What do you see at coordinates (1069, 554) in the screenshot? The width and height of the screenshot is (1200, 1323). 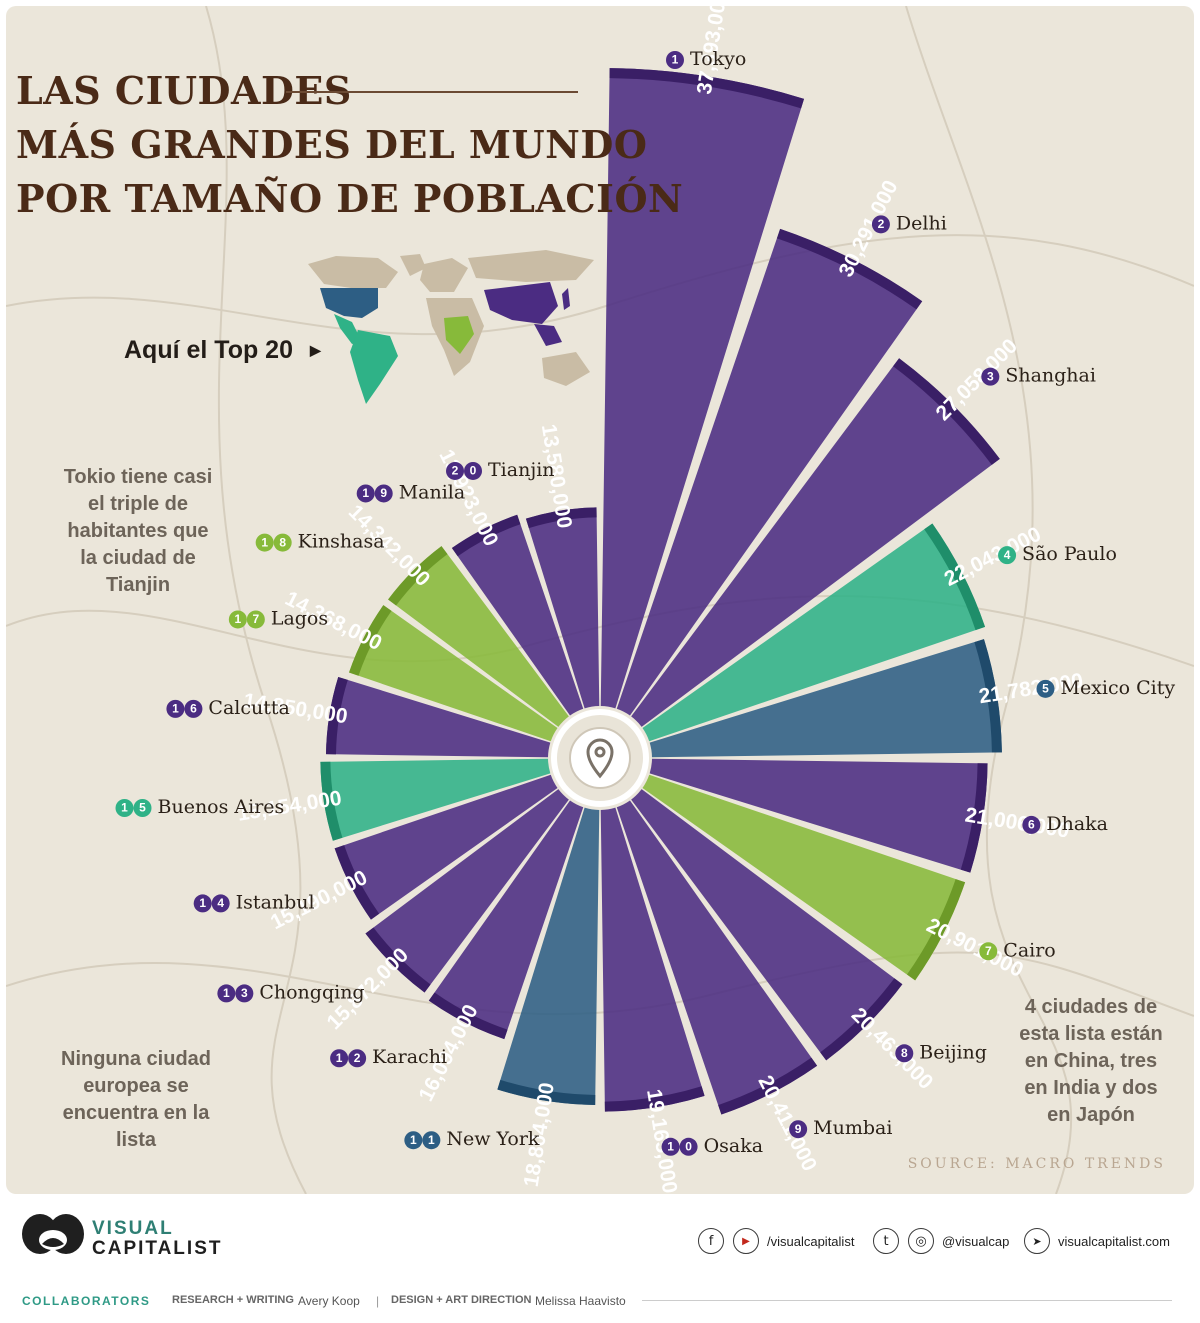 I see `city-name-3: São Paulo` at bounding box center [1069, 554].